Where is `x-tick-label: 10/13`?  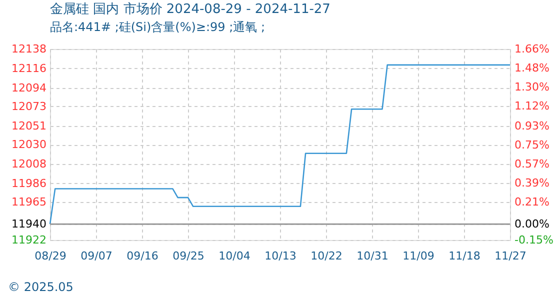 x-tick-label: 10/13 is located at coordinates (280, 256).